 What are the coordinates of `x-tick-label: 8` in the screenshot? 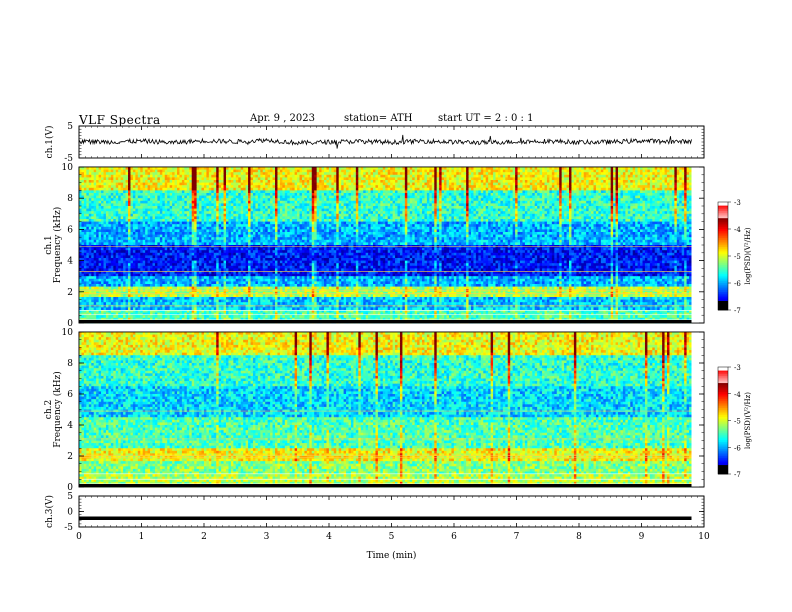 It's located at (579, 537).